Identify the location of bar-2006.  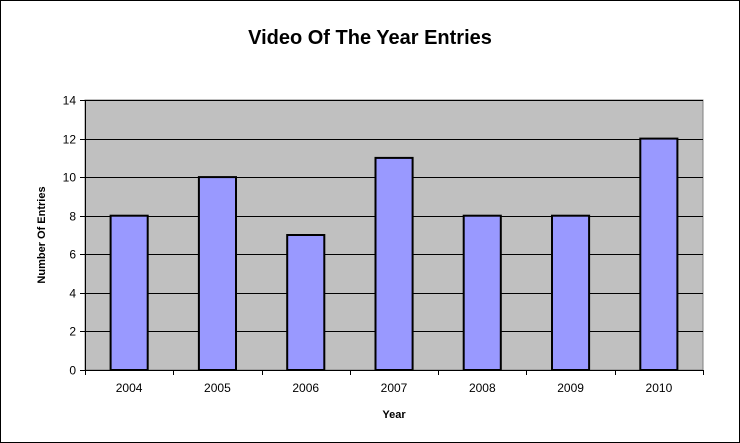
(306, 302).